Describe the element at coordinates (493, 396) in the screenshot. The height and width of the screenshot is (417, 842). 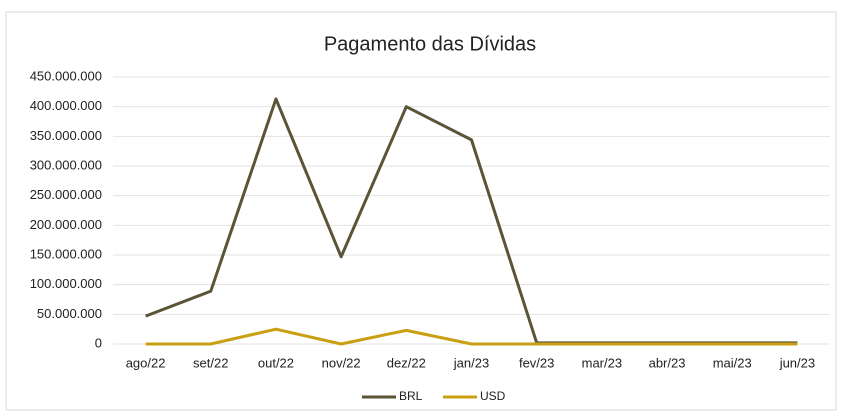
I see `legend-label: USD` at that location.